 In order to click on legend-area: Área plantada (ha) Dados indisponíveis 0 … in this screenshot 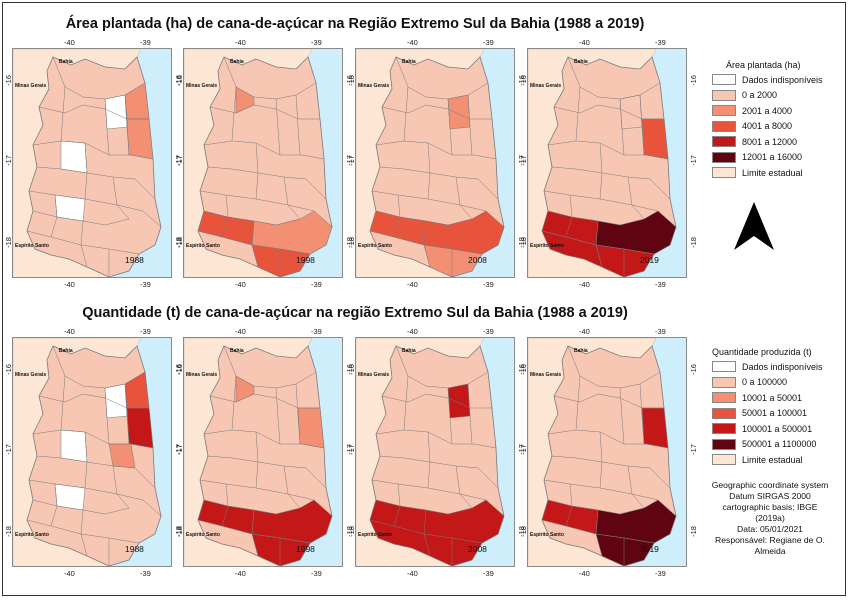, I will do `click(767, 120)`.